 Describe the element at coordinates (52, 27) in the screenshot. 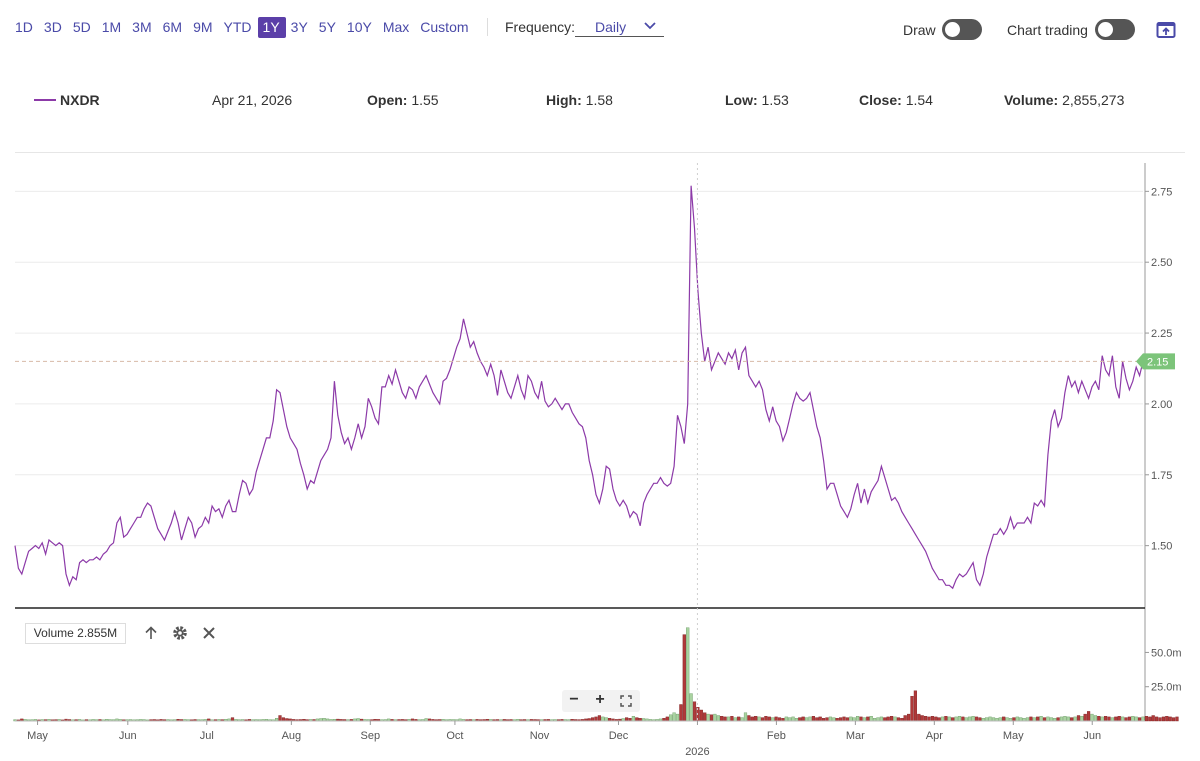

I see `range-button-3d: 3D` at that location.